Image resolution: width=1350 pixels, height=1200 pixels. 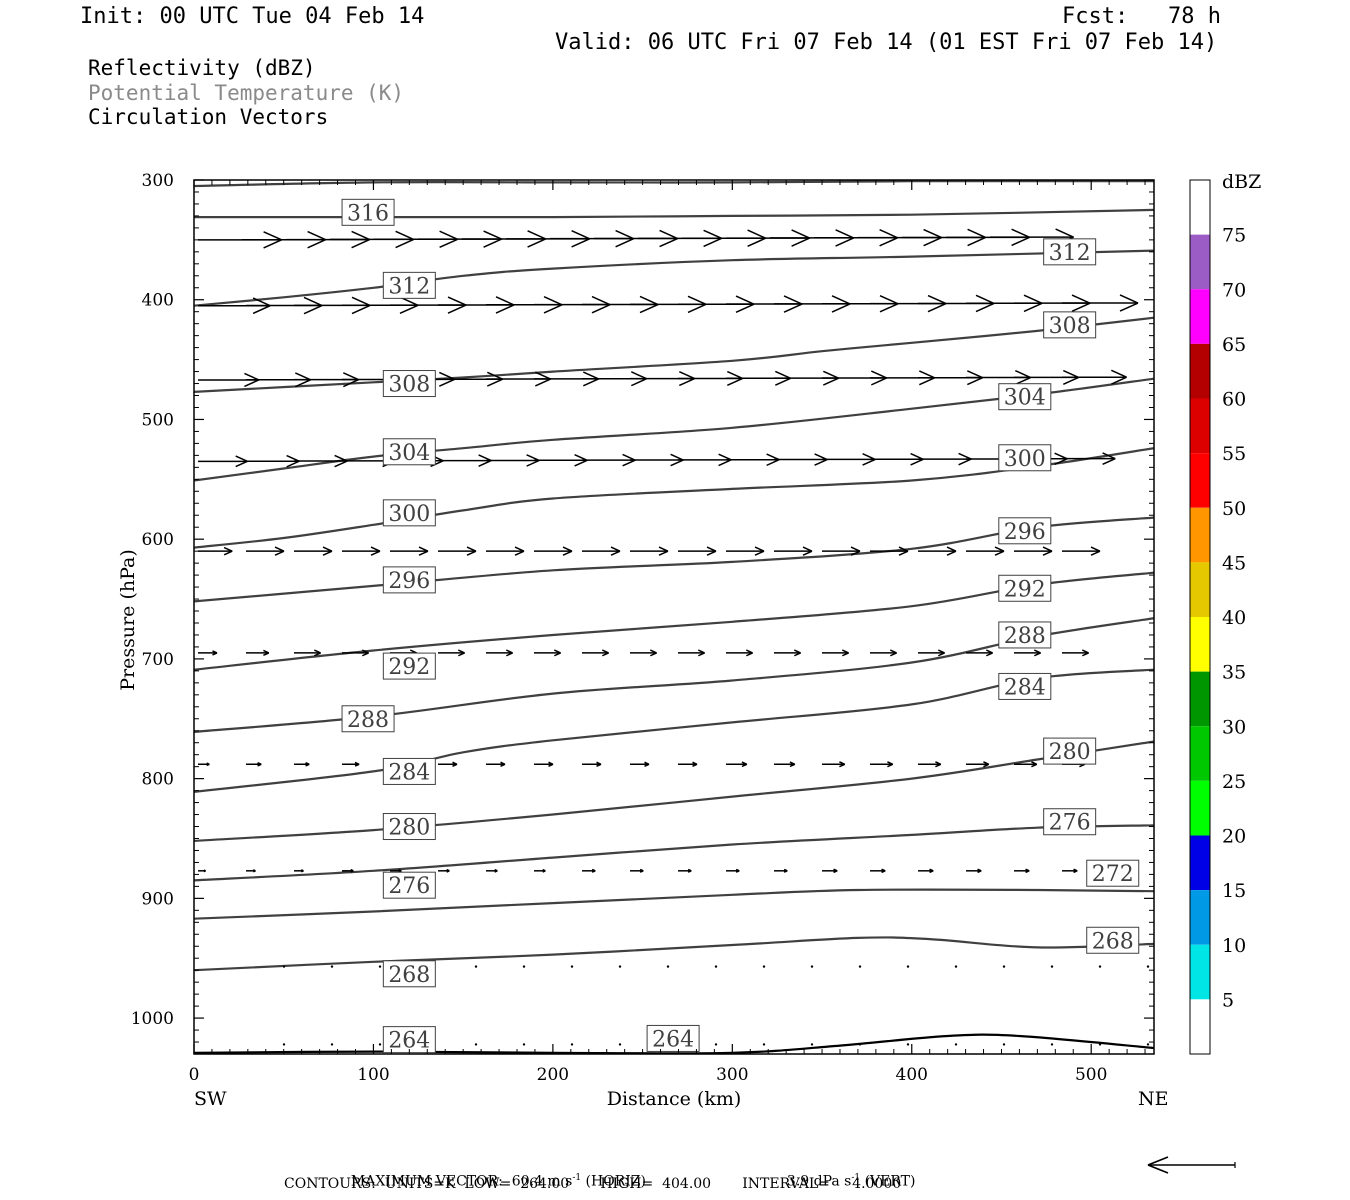 I want to click on contour-label-292: 292, so click(x=409, y=666).